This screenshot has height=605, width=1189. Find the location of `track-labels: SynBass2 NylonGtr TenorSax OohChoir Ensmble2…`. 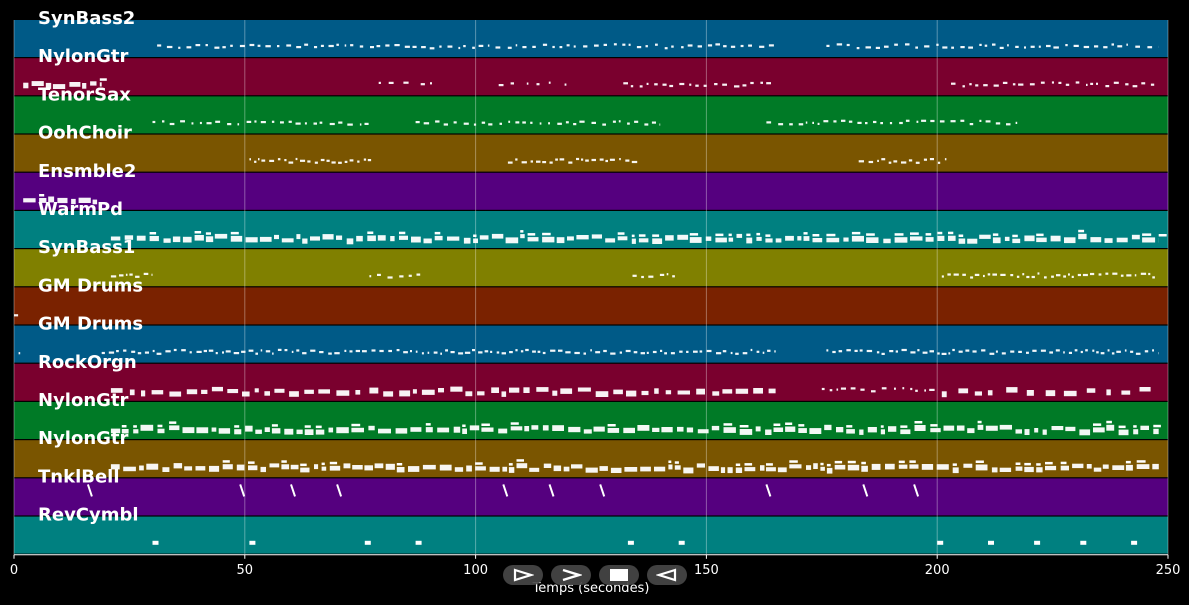

track-labels: SynBass2 NylonGtr TenorSax OohChoir Ensmble2… is located at coordinates (90, 267).